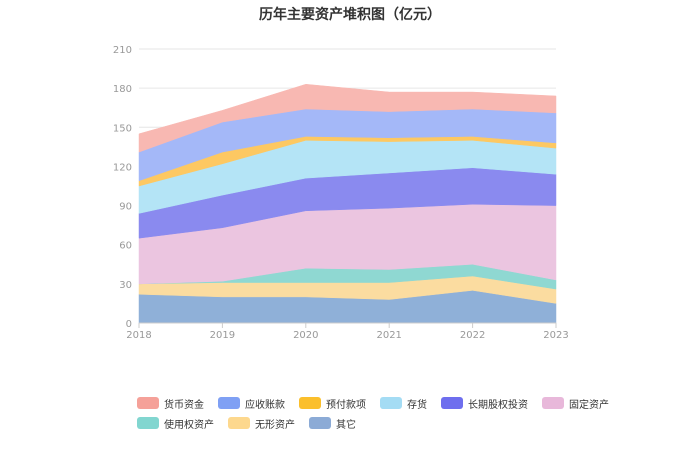 The image size is (700, 473). I want to click on y-tick-label: 210, so click(122, 50).